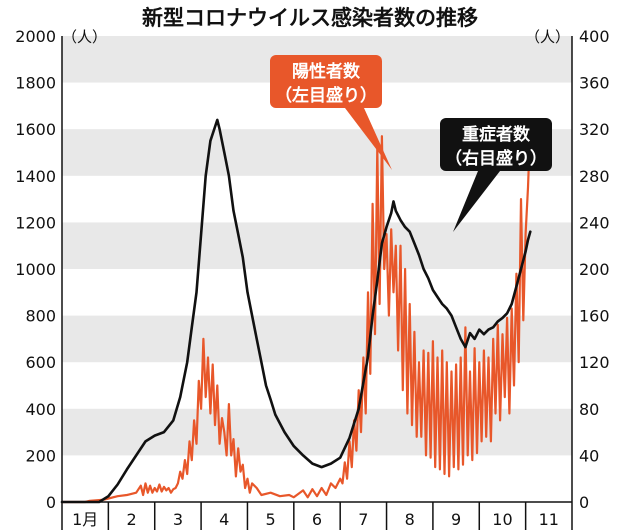  What do you see at coordinates (549, 519) in the screenshot?
I see `month-label: 11` at bounding box center [549, 519].